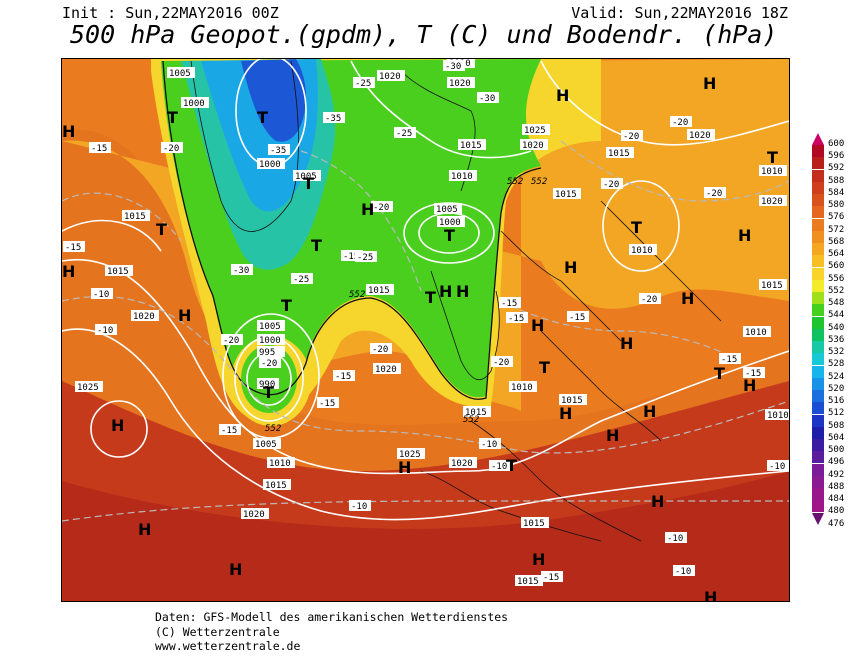  Describe the element at coordinates (241, 271) in the screenshot. I see `svg-text: -30` at that location.